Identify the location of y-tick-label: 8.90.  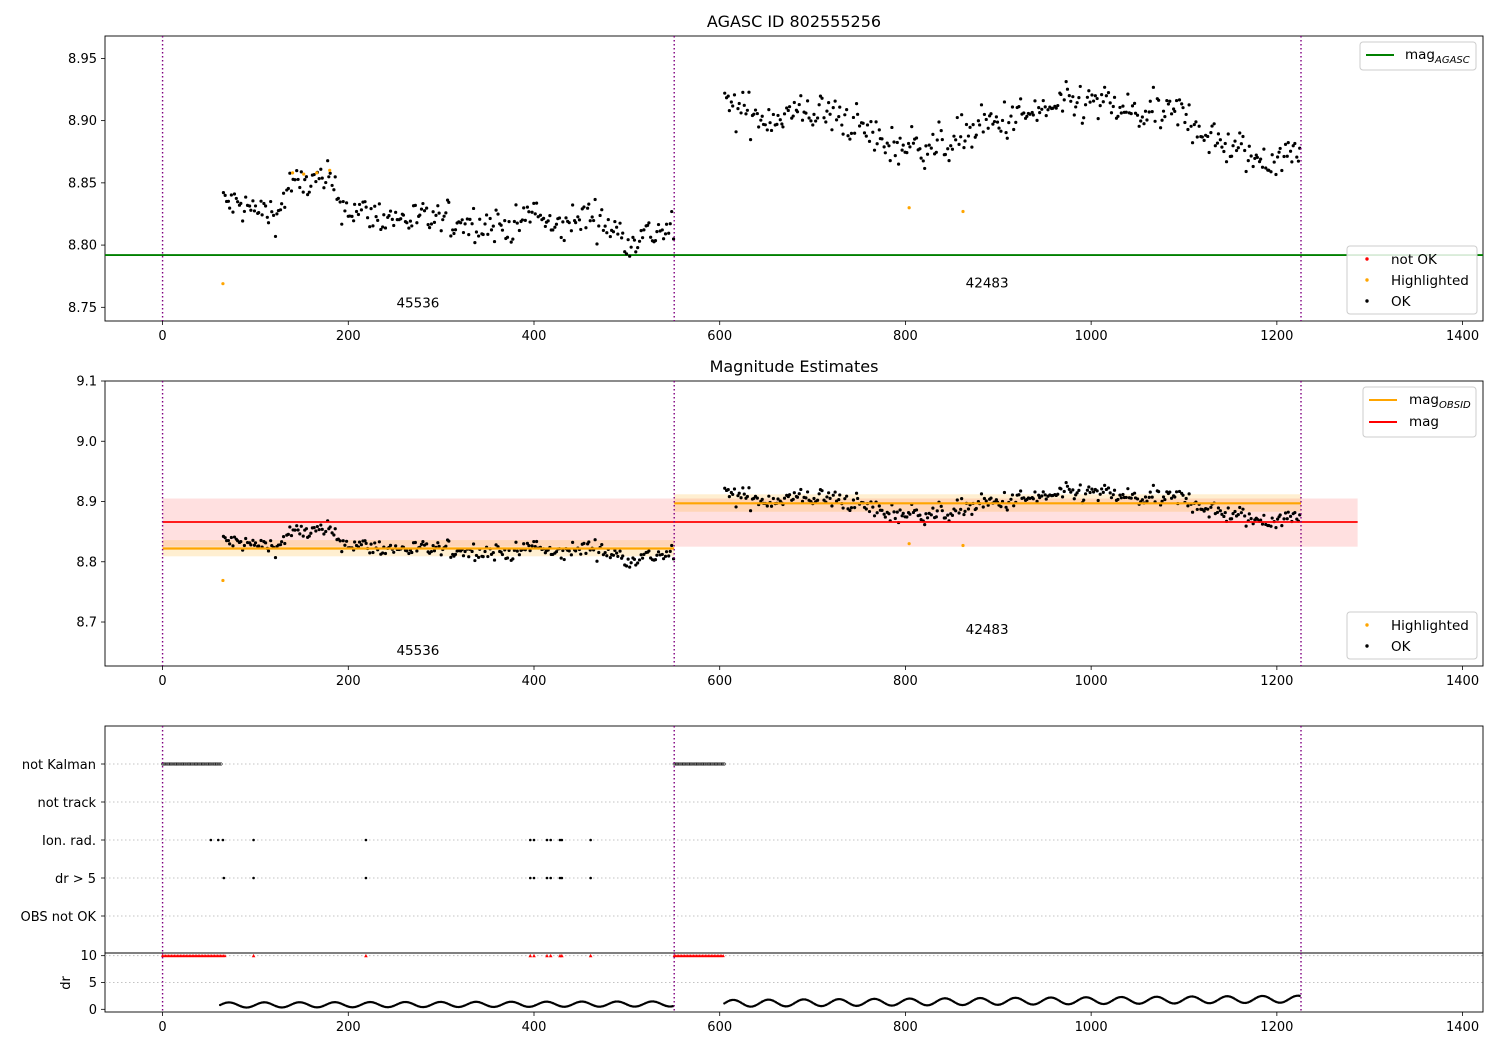
(82, 121).